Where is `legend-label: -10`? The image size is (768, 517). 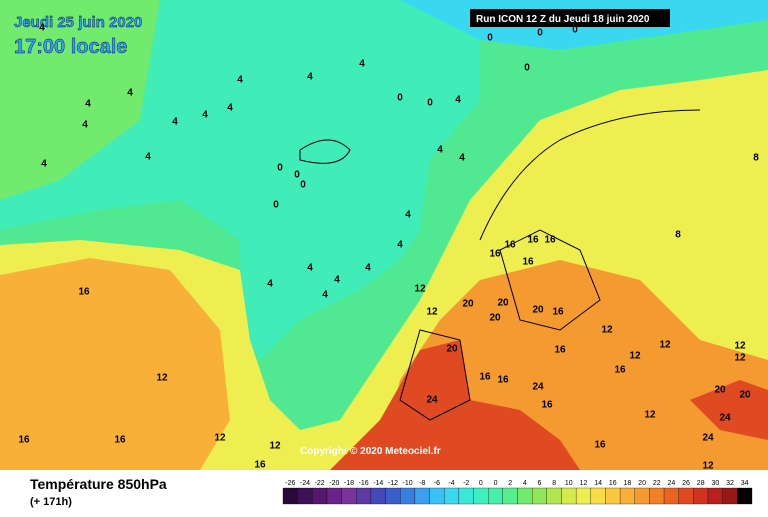
legend-label: -10 is located at coordinates (408, 483).